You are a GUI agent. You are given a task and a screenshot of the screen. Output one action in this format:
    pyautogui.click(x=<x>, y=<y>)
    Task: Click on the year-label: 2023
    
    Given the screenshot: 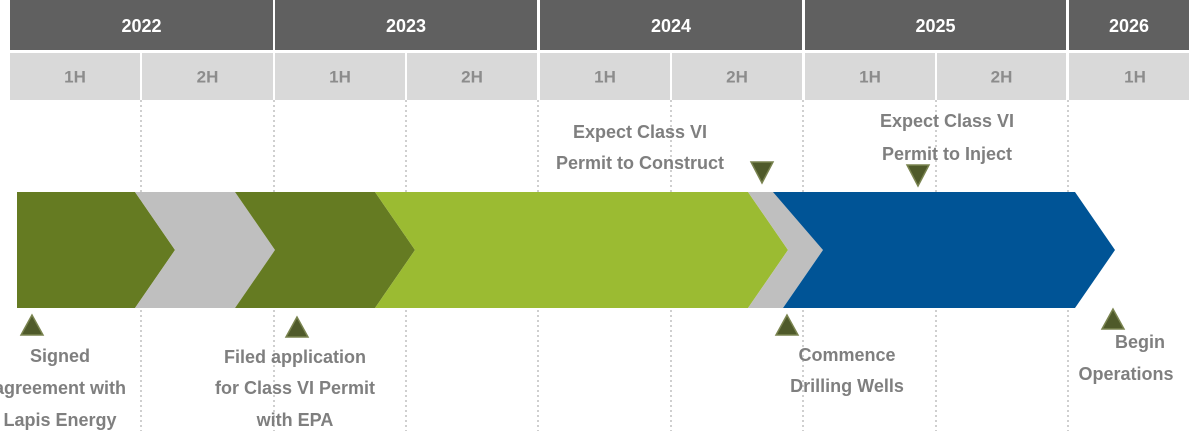 What is the action you would take?
    pyautogui.click(x=406, y=26)
    